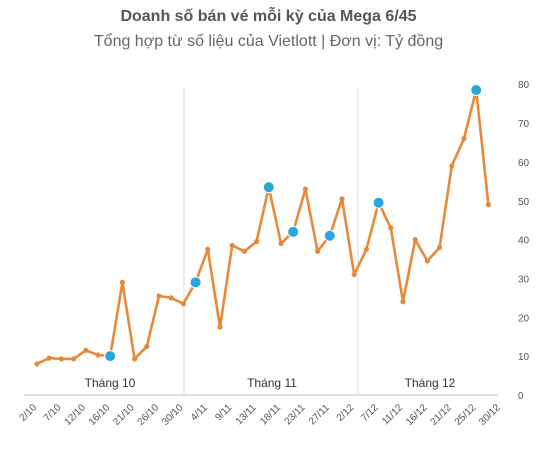 This screenshot has width=537, height=449. Describe the element at coordinates (441, 415) in the screenshot. I see `x-tick-label: 21/12` at that location.